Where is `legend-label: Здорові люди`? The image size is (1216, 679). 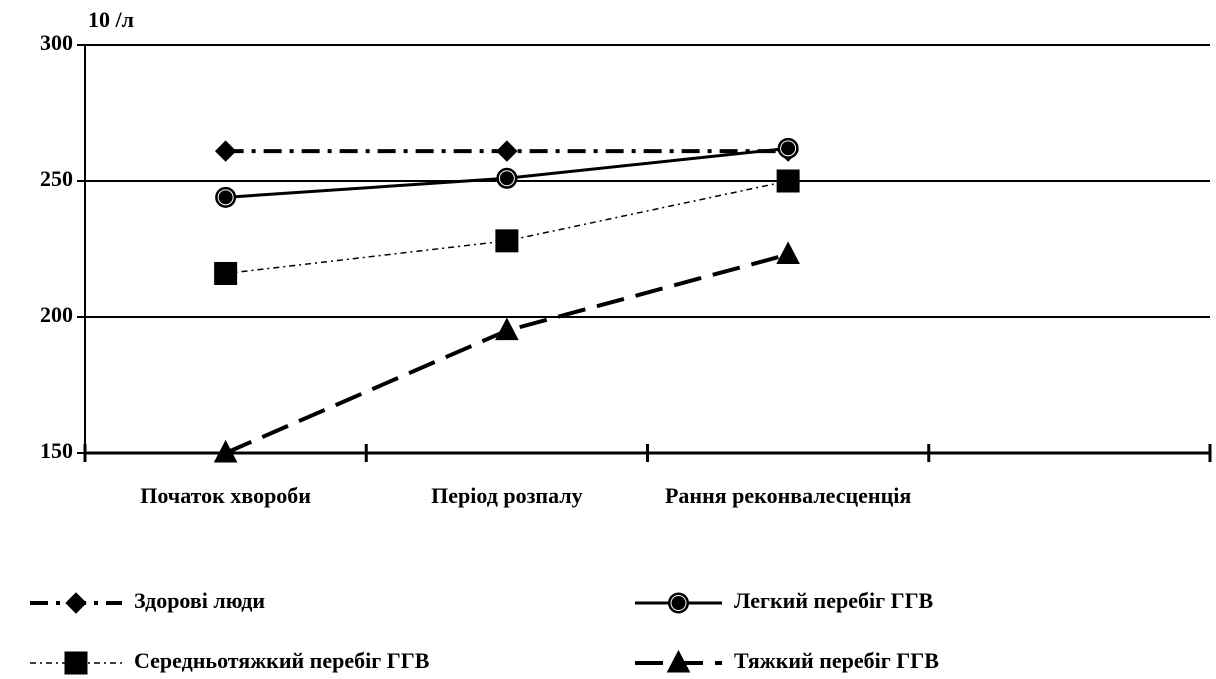
legend-label: Здорові люди is located at coordinates (199, 600).